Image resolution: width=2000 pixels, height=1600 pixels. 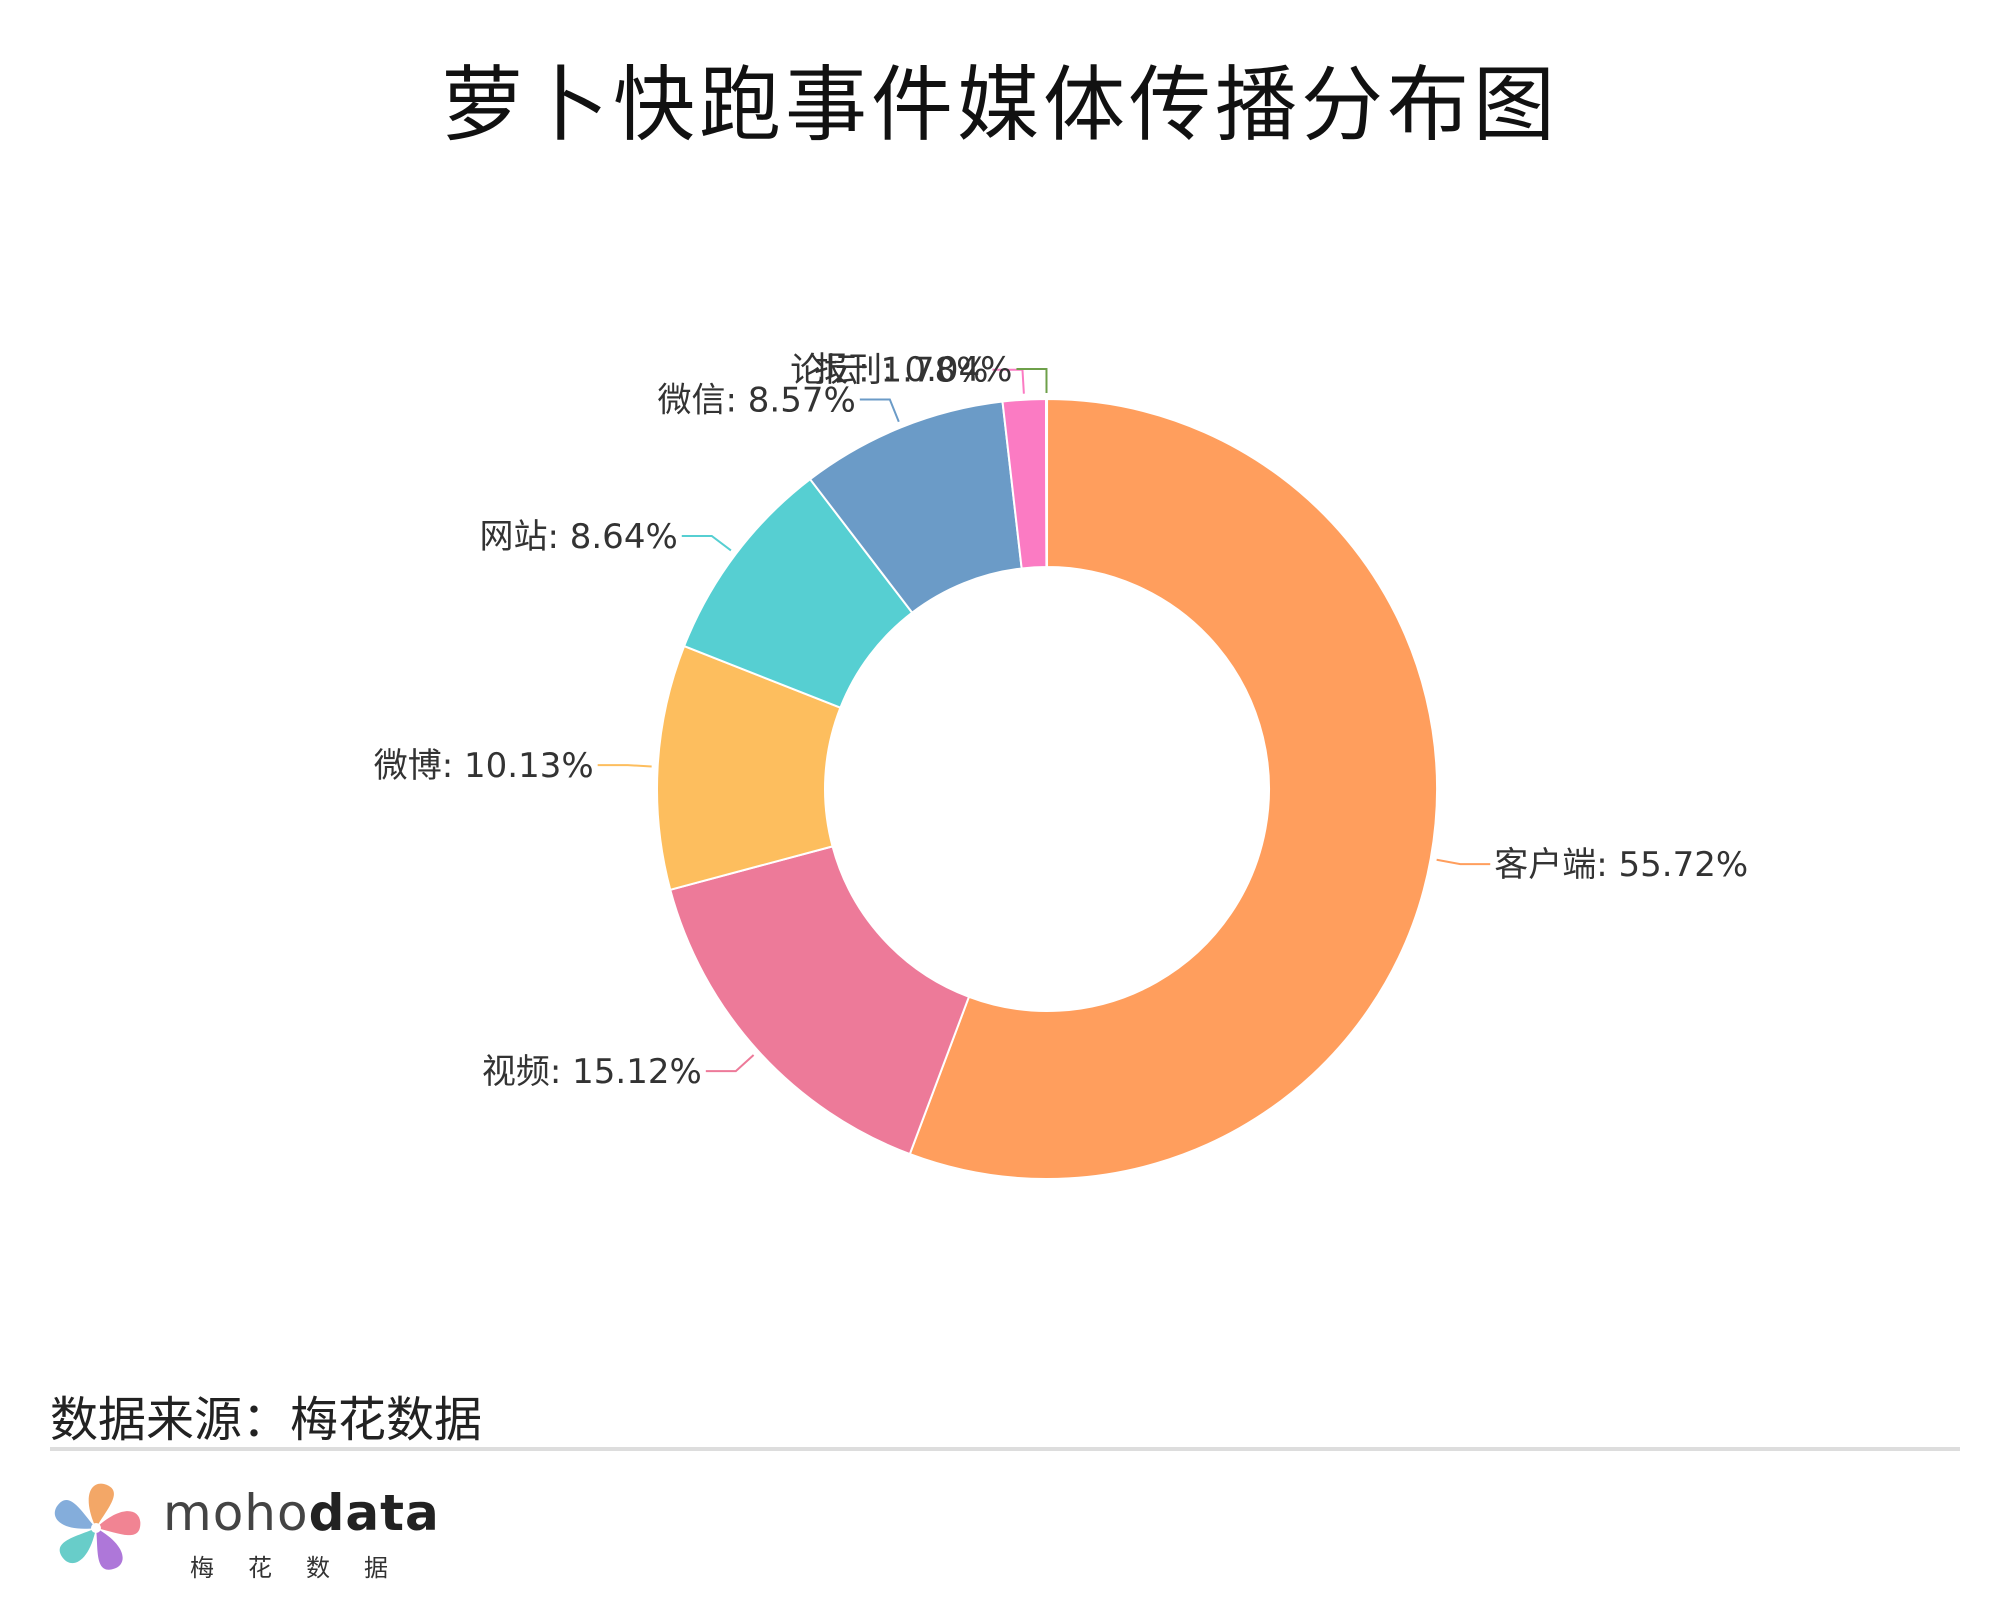 What do you see at coordinates (879, 410) in the screenshot?
I see `slice-4-leader` at bounding box center [879, 410].